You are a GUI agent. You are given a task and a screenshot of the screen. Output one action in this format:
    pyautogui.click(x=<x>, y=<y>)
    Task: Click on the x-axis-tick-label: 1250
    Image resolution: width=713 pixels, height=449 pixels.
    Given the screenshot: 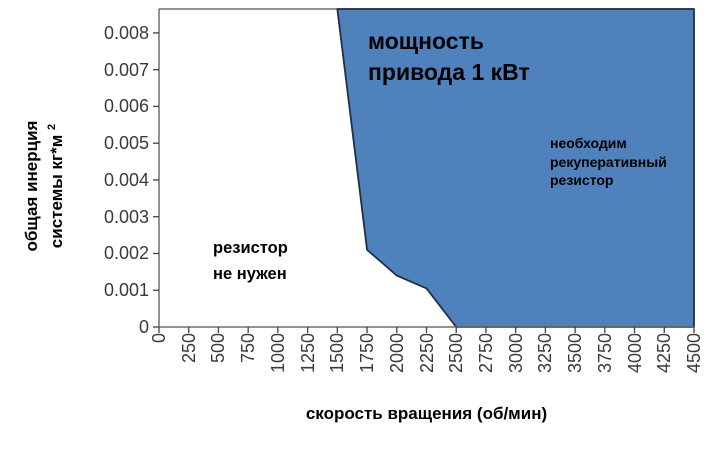 What is the action you would take?
    pyautogui.click(x=307, y=353)
    